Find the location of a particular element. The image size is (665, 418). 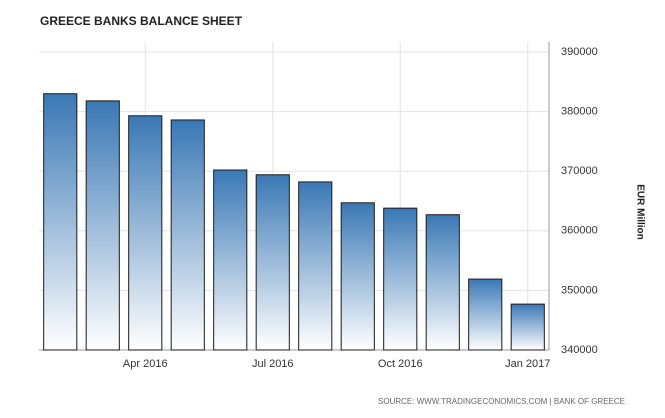

y-tick-label: 390000 is located at coordinates (579, 52).